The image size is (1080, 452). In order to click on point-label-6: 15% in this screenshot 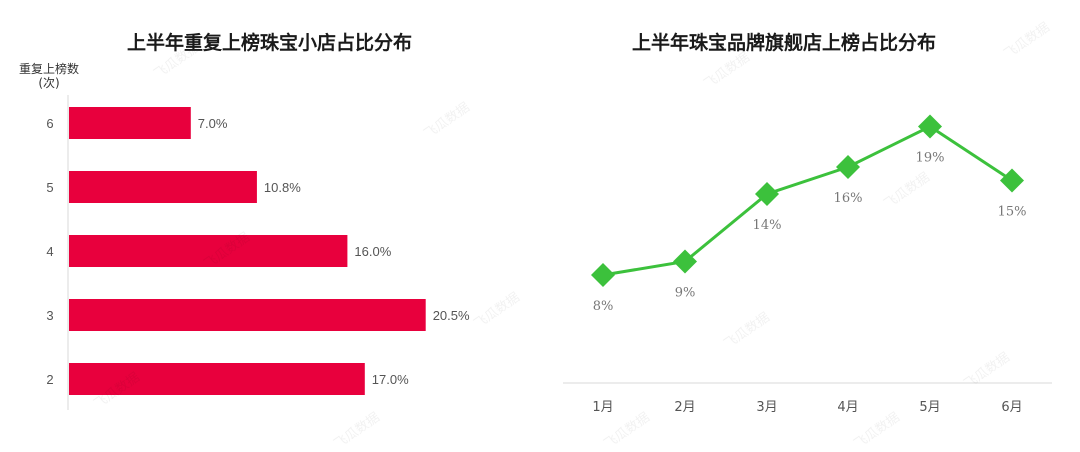, I will do `click(1012, 212)`.